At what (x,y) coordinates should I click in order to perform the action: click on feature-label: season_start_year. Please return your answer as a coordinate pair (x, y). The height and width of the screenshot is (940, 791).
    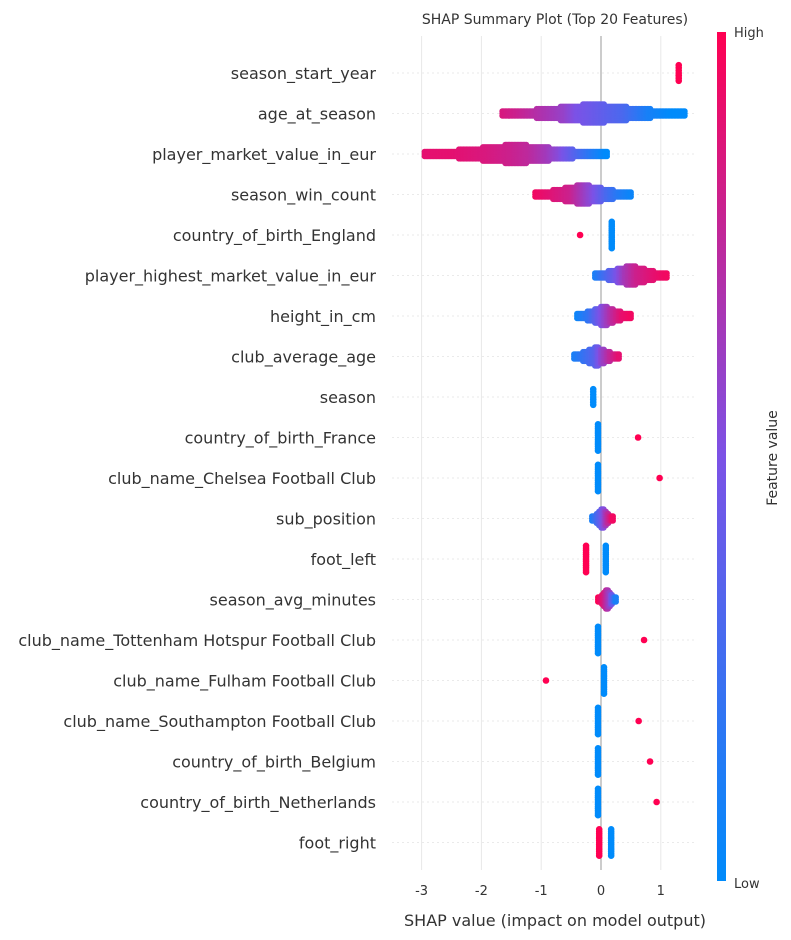
    Looking at the image, I should click on (304, 74).